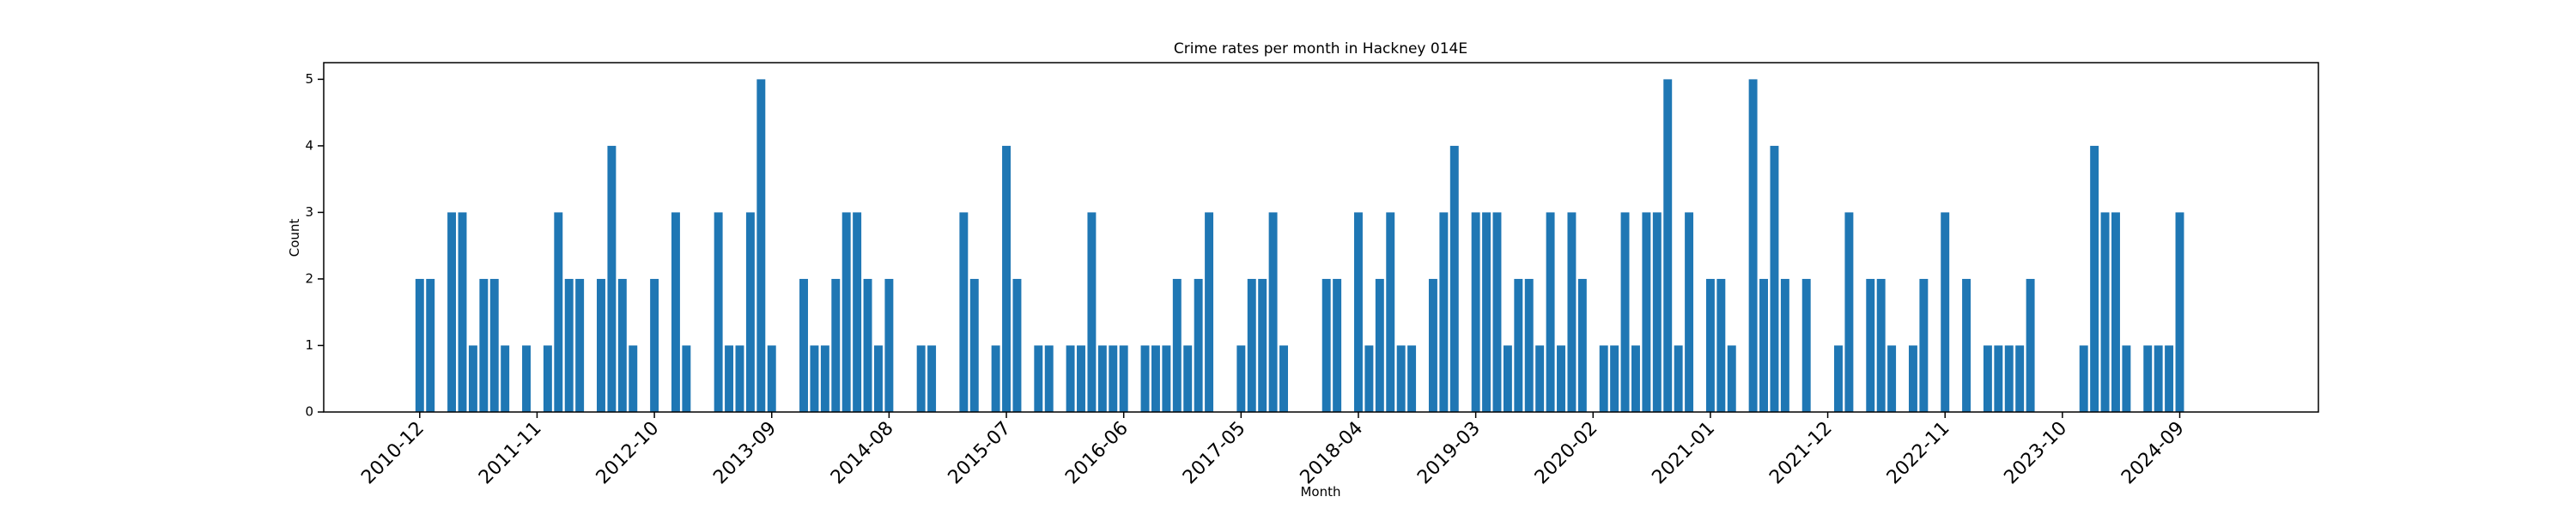 Image resolution: width=2576 pixels, height=515 pixels. Describe the element at coordinates (1214, 453) in the screenshot. I see `x-tick-label: 2017-05` at that location.